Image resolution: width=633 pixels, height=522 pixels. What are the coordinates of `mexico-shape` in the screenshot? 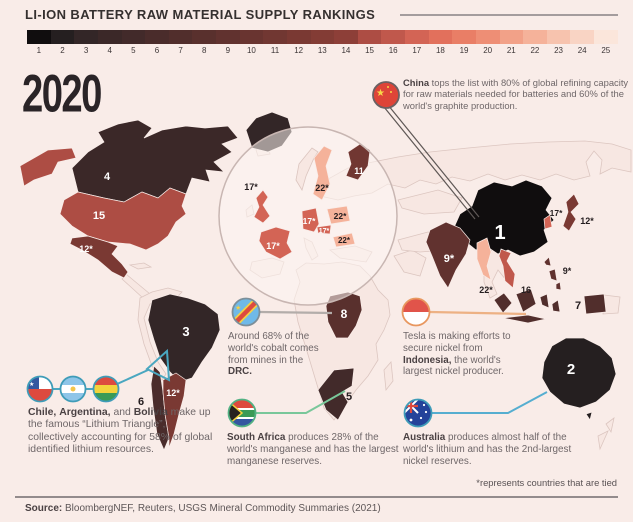 It's located at (99, 257).